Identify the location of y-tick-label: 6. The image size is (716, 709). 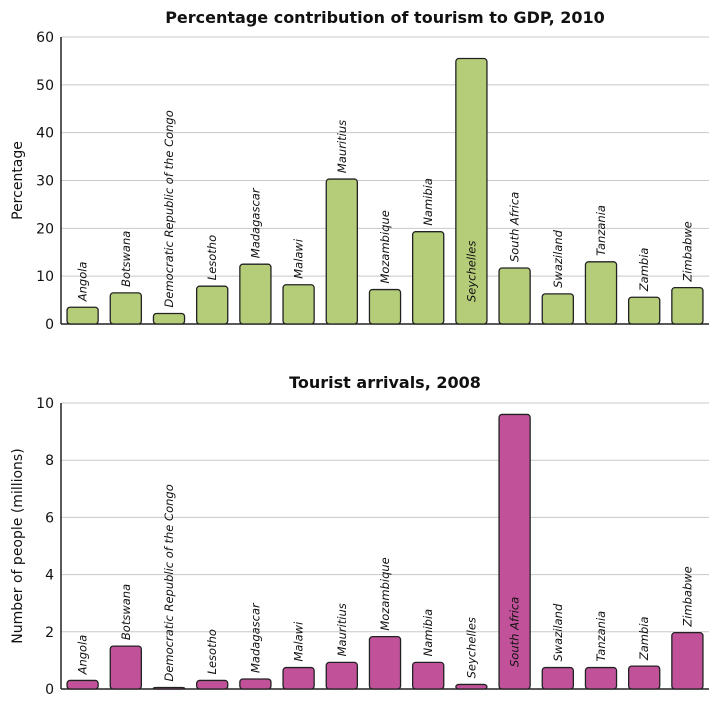
(49, 518).